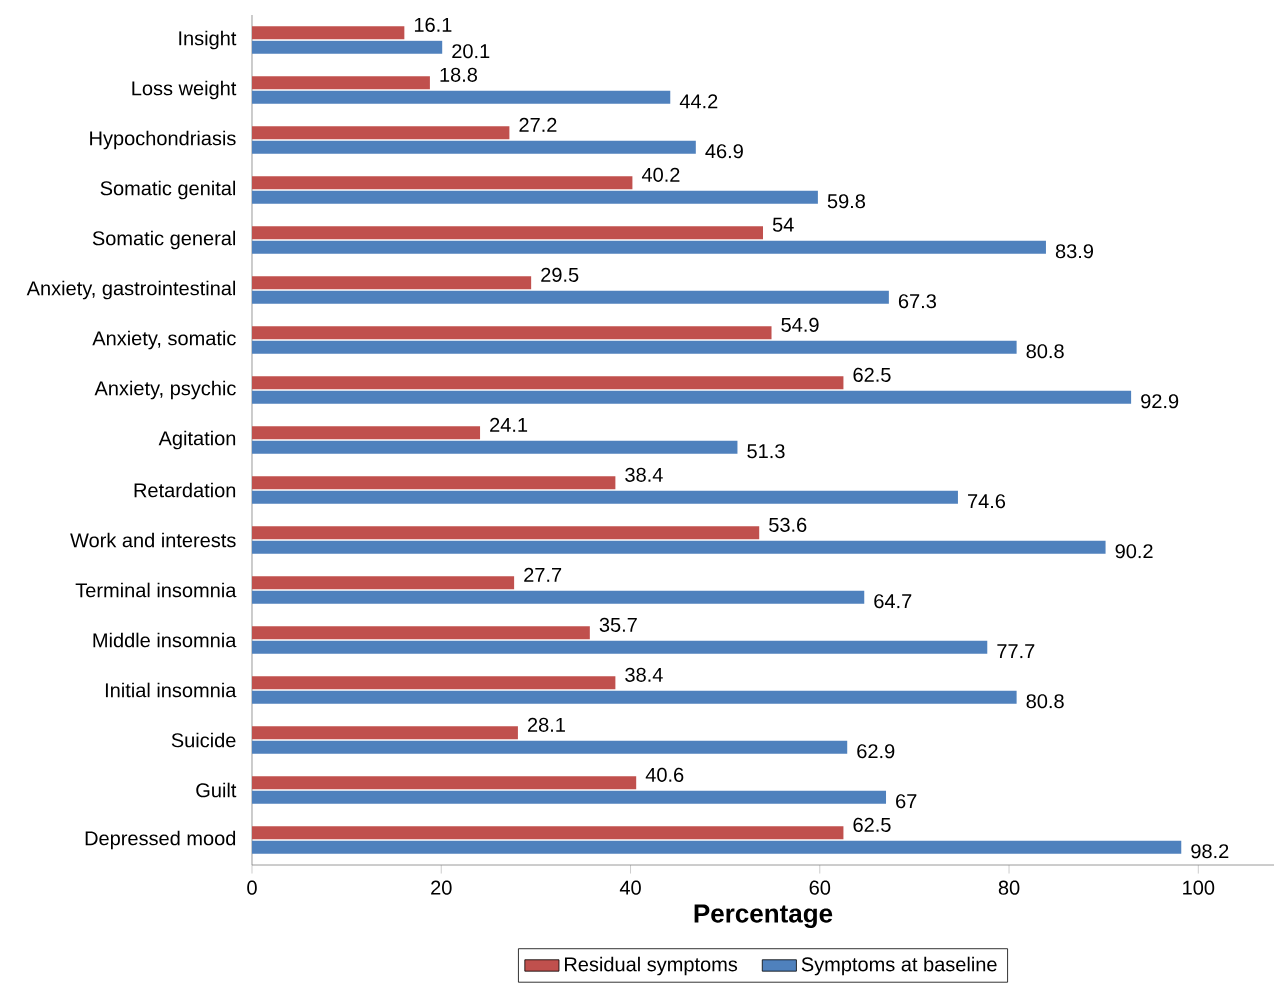 The width and height of the screenshot is (1275, 987). I want to click on legend-label: Residual symptoms, so click(651, 966).